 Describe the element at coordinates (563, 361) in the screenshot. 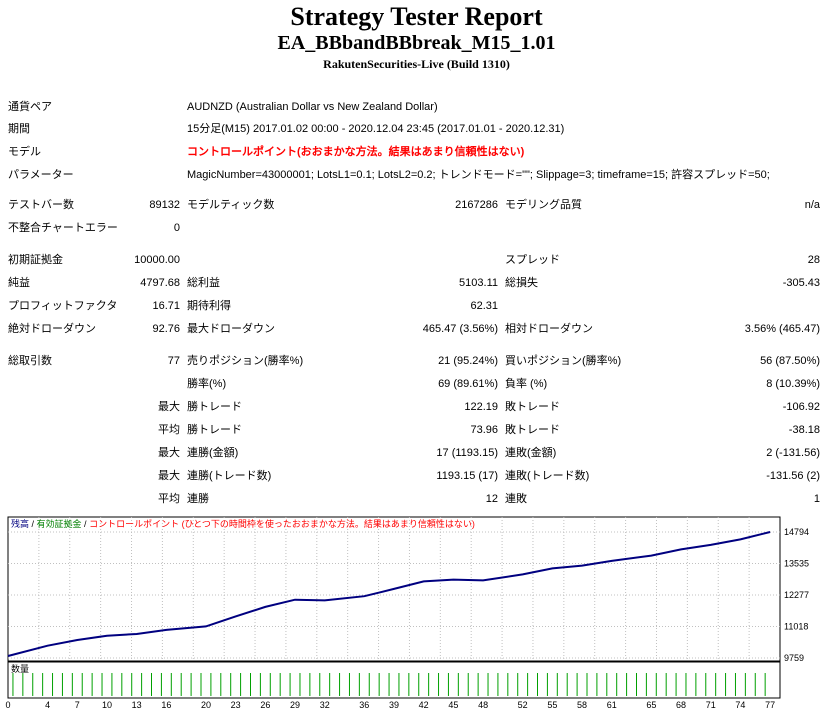

I see `long-label: 買いポジション(勝率%)` at that location.